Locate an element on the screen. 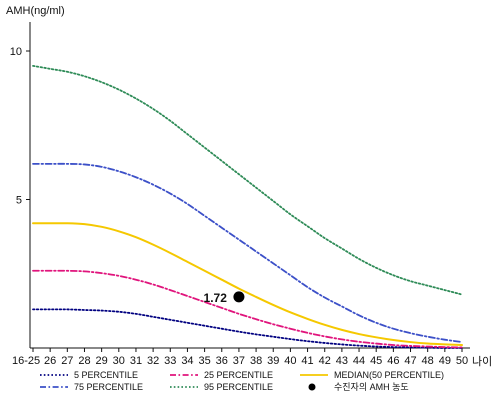 This screenshot has height=400, width=500. legend-point-marker is located at coordinates (312, 387).